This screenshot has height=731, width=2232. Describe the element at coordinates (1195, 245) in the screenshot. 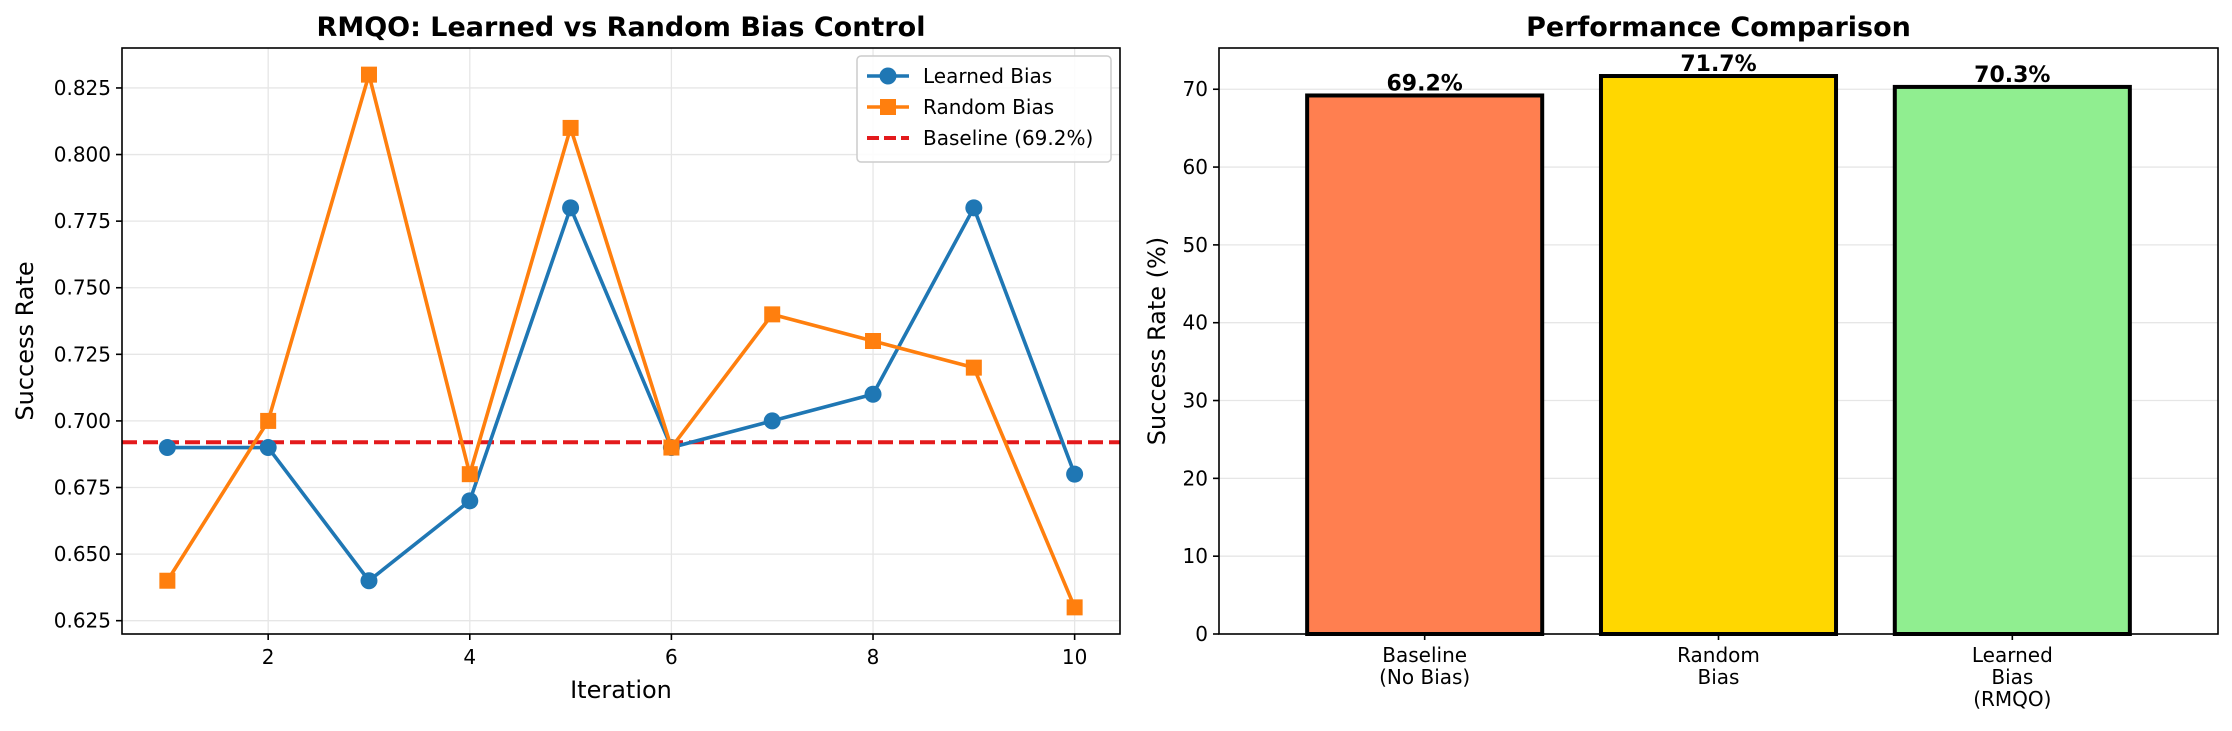

I see `y-tick-label: 50` at that location.